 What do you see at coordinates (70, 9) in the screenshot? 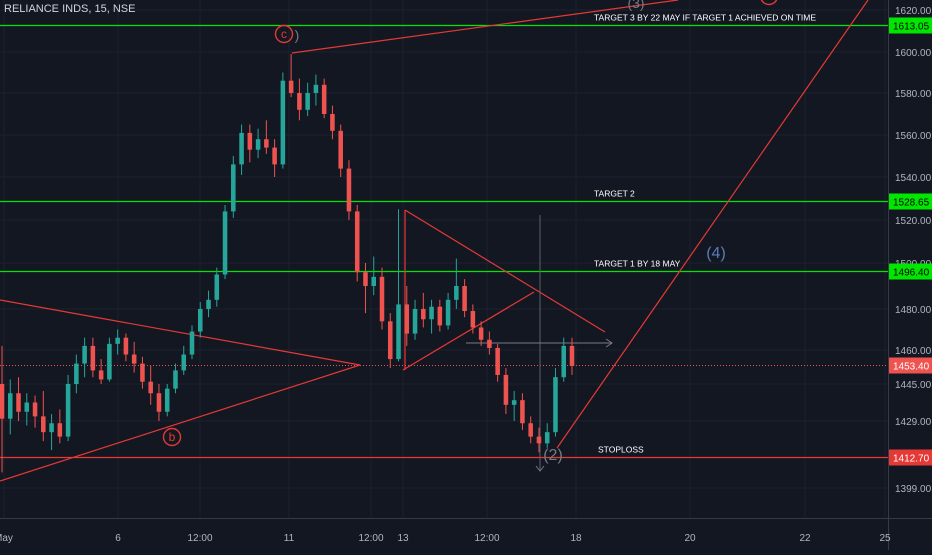
I see `symbol-title: RELIANCE INDS, 15, NSE` at bounding box center [70, 9].